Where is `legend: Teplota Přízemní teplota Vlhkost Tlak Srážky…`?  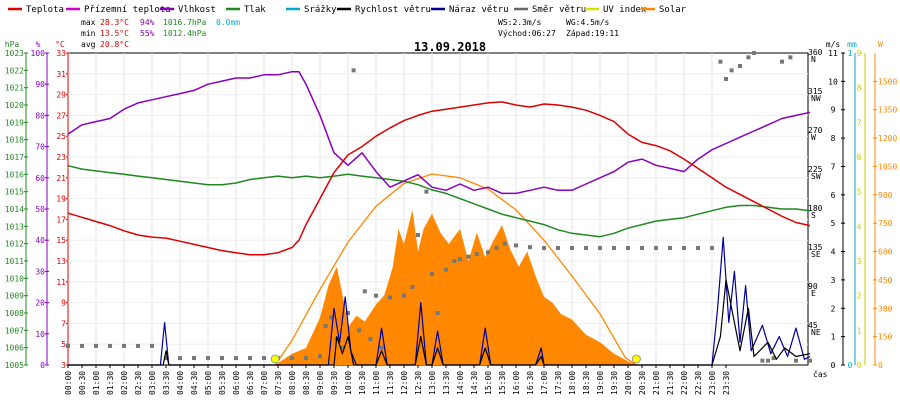 legend: Teplota Přízemní teplota Vlhkost Tlak Srážky… is located at coordinates (347, 10).